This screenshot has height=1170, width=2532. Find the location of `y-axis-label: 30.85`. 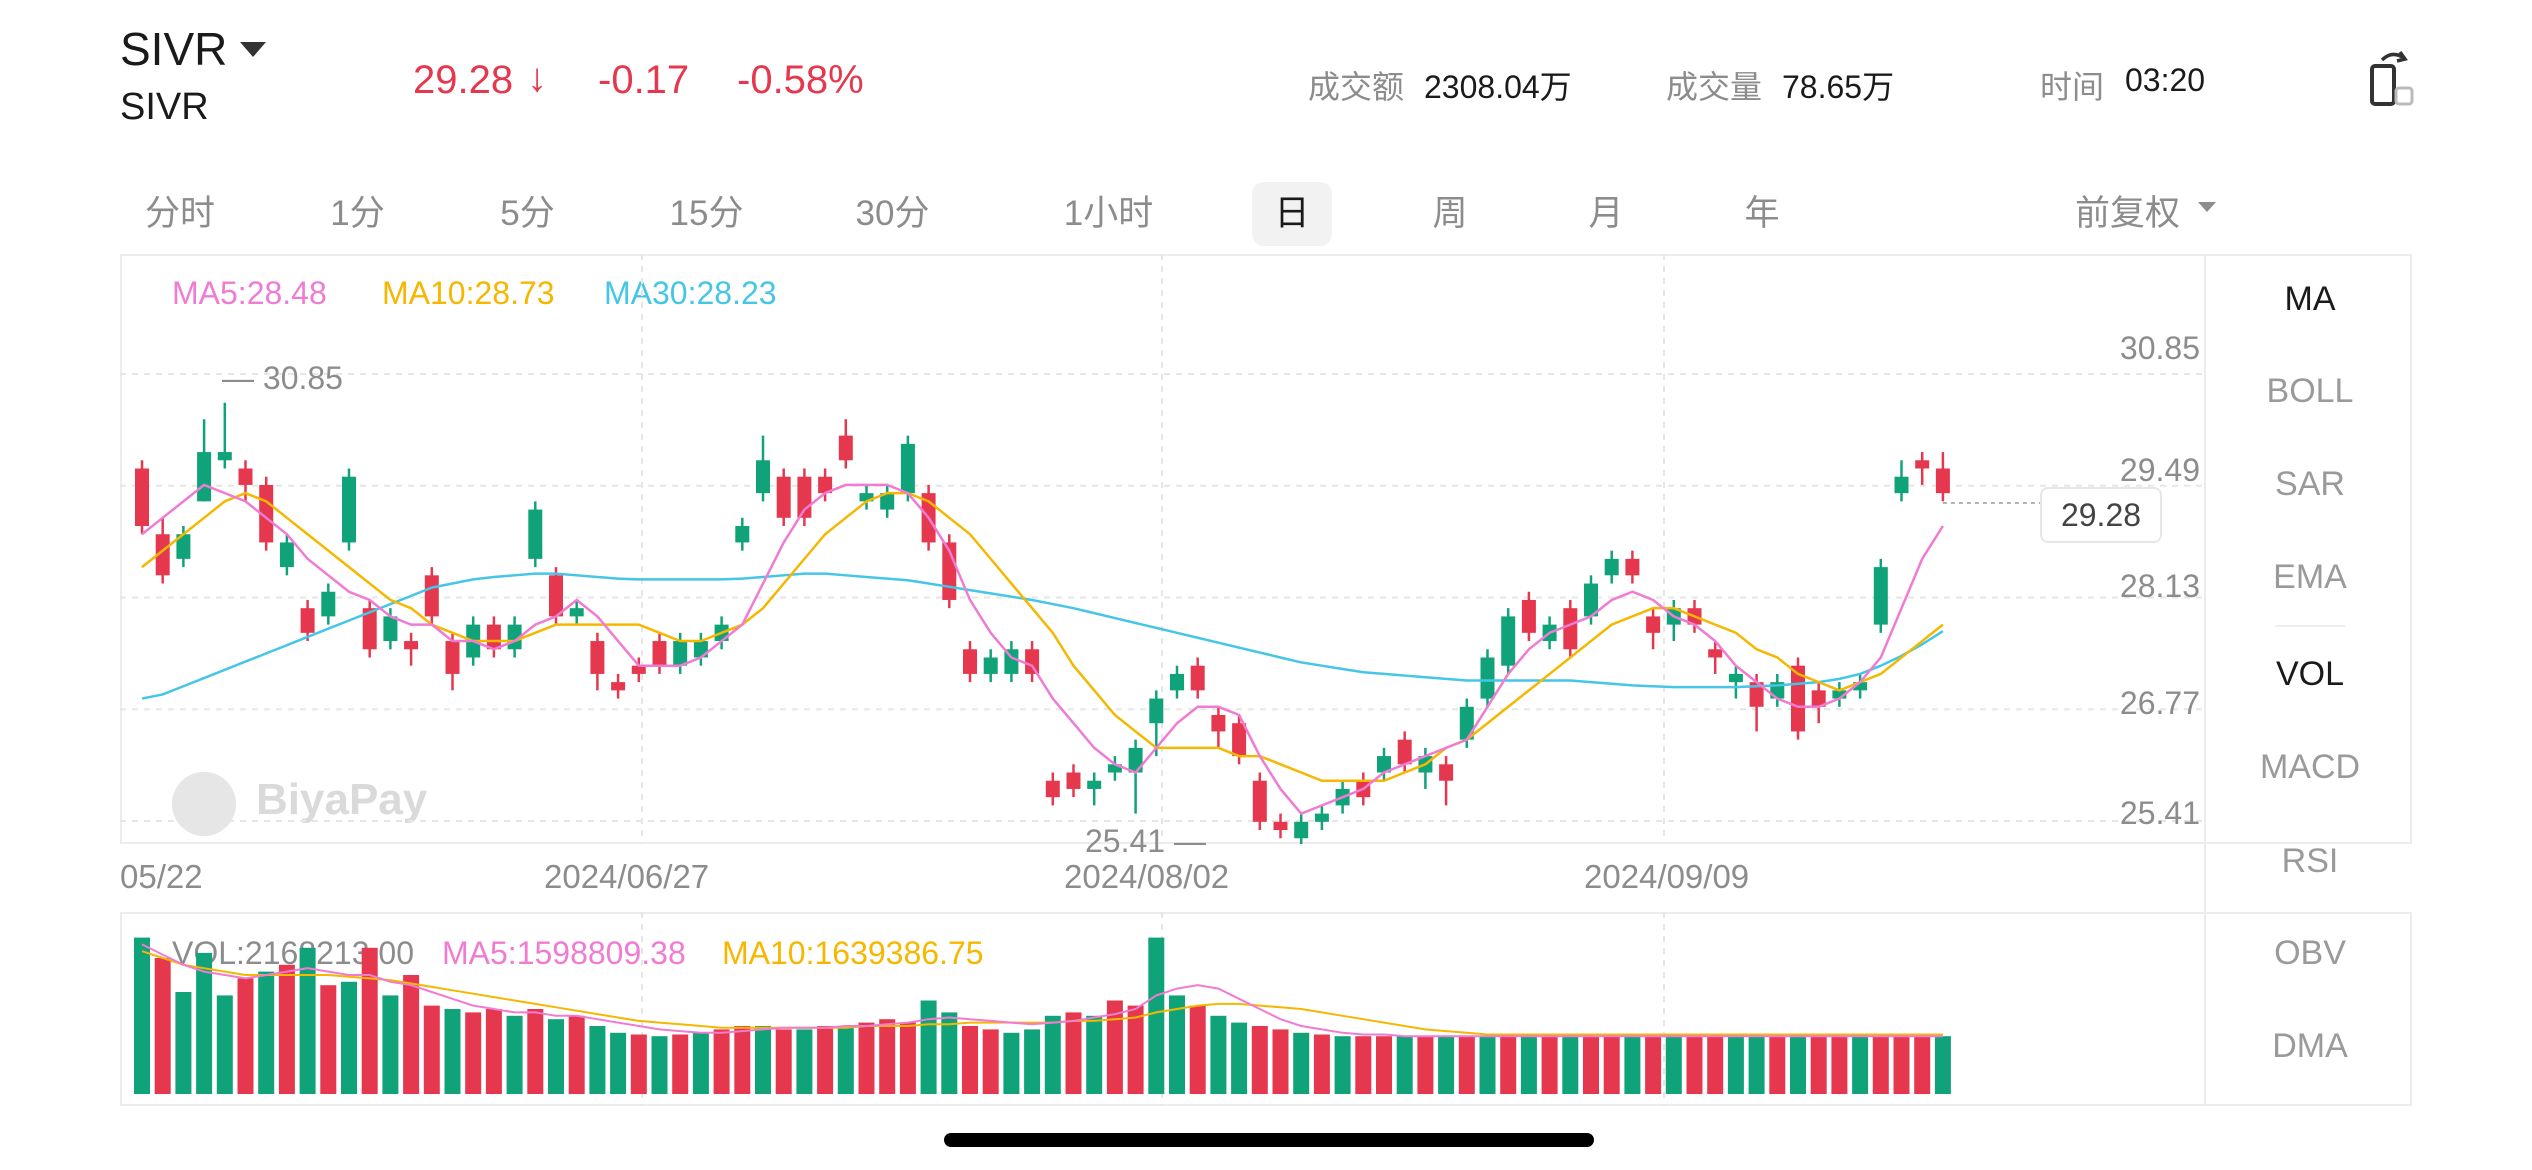

y-axis-label: 30.85 is located at coordinates (2159, 348).